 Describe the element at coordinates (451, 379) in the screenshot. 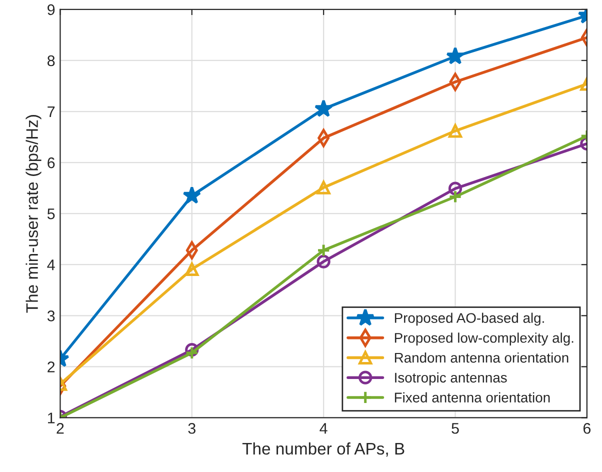

I see `legend-label: Isotropic antennas` at that location.